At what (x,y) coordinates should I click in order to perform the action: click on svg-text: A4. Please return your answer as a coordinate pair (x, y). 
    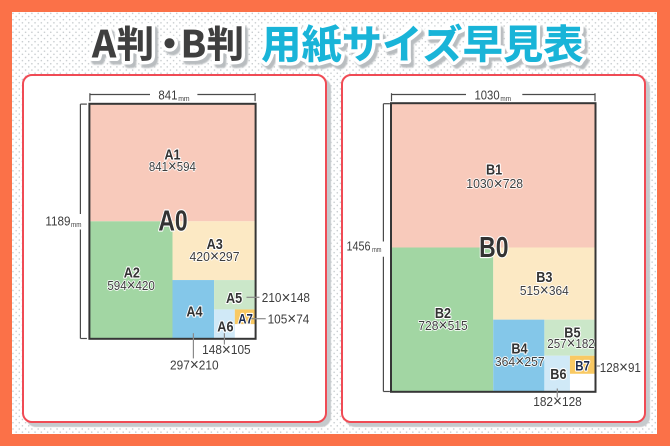
    Looking at the image, I should click on (194, 312).